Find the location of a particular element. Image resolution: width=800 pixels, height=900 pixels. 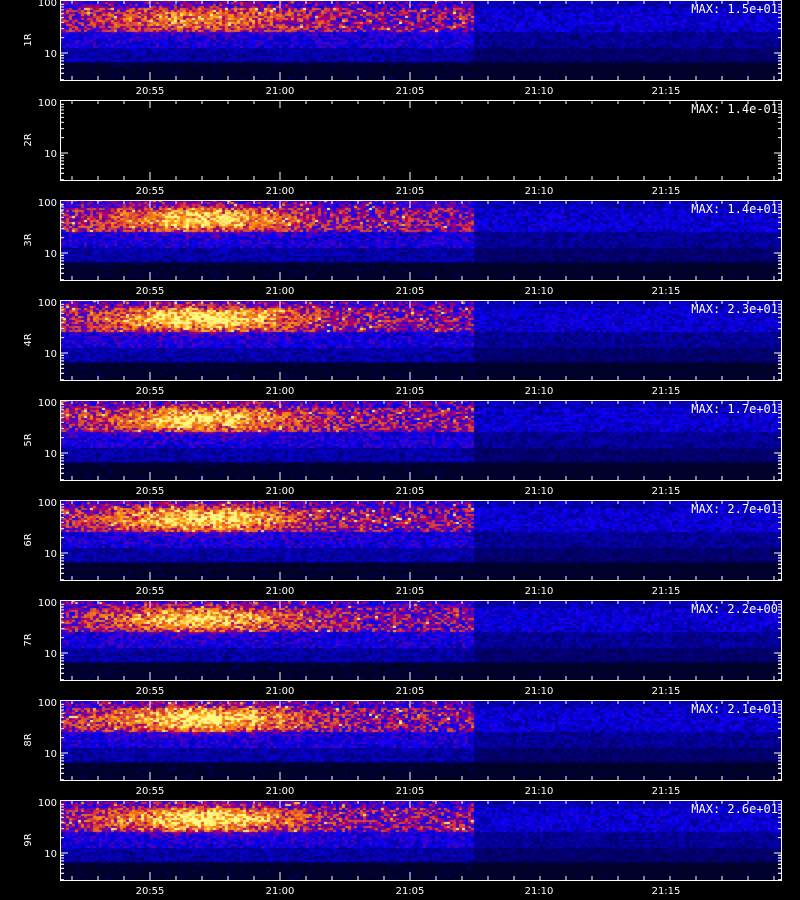

max-value-label: MAX: 1.4e-01 is located at coordinates (734, 109).